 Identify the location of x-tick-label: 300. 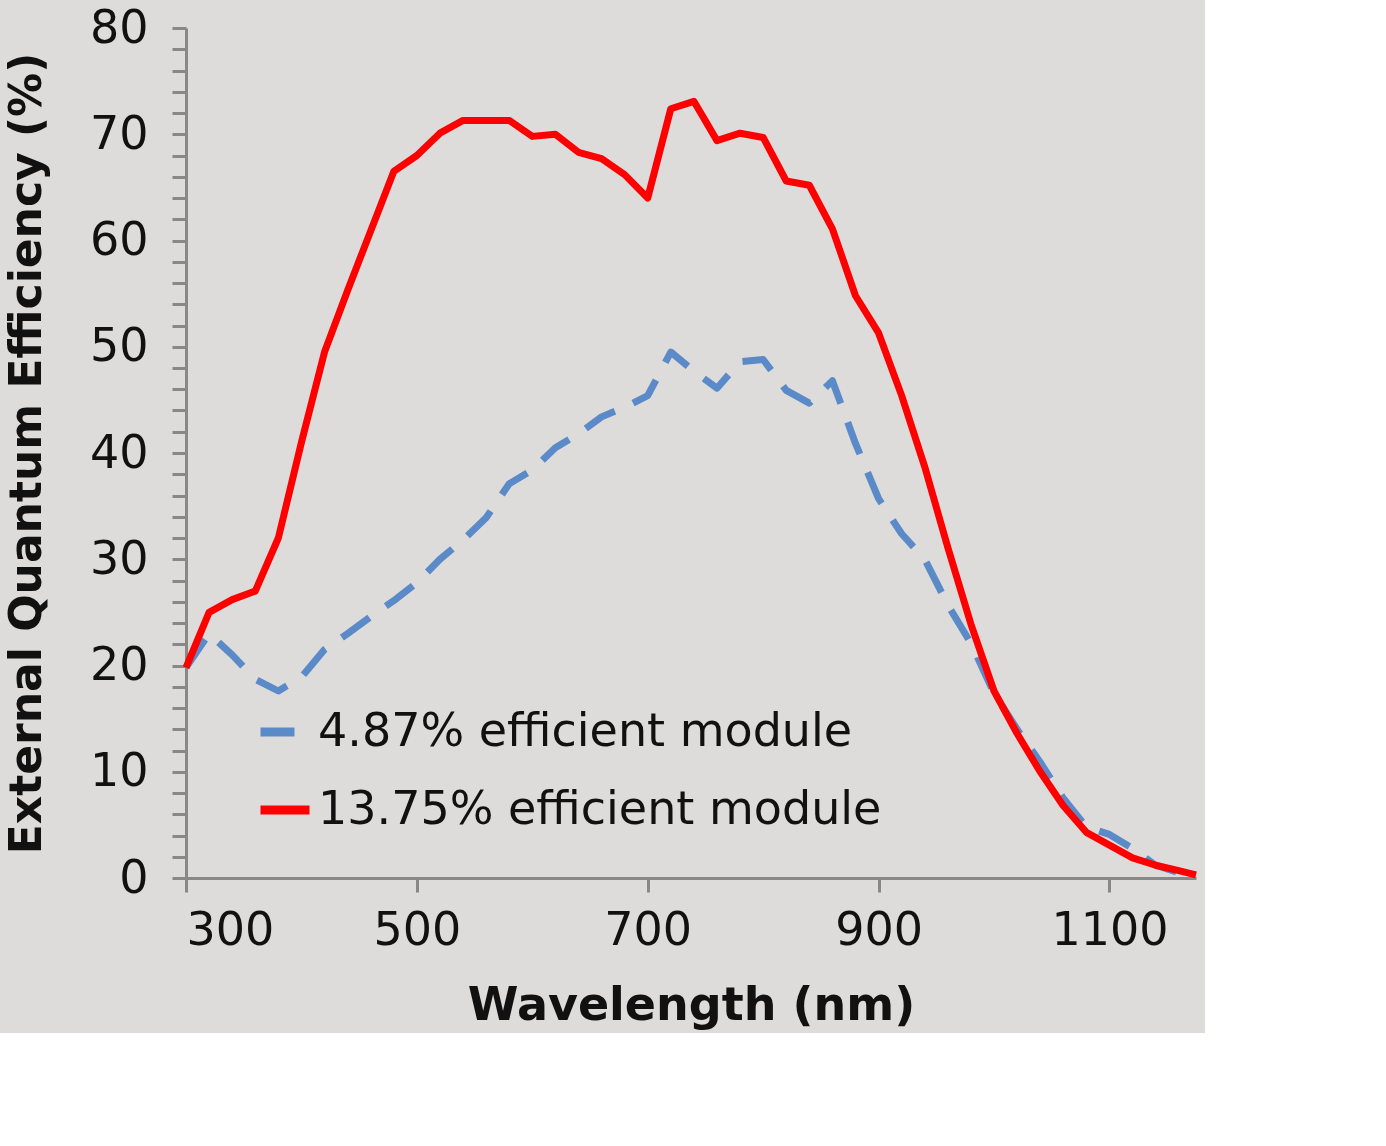
(230, 928).